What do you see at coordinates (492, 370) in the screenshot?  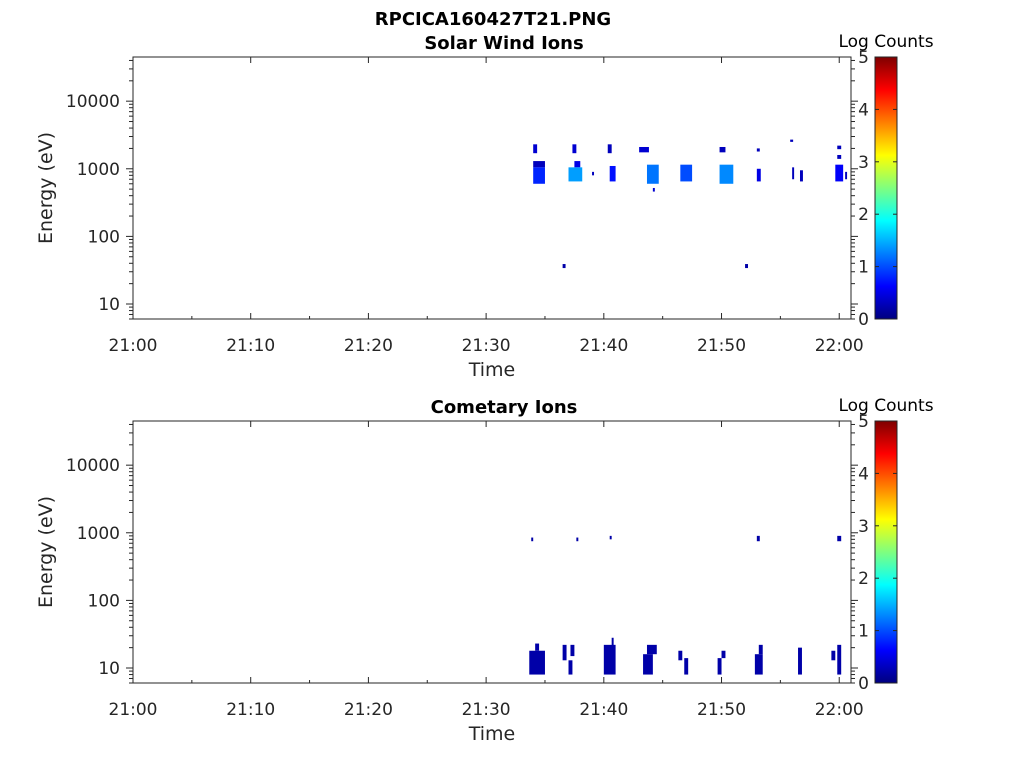 I see `x-axis-label: Time` at bounding box center [492, 370].